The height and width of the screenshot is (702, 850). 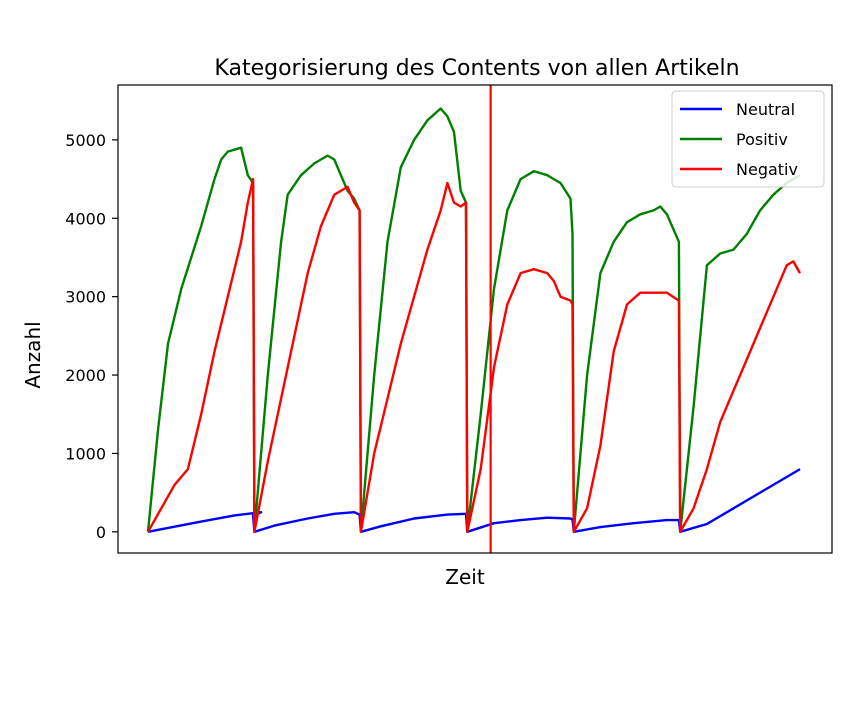 I want to click on y-axis-label: Anzahl, so click(x=33, y=354).